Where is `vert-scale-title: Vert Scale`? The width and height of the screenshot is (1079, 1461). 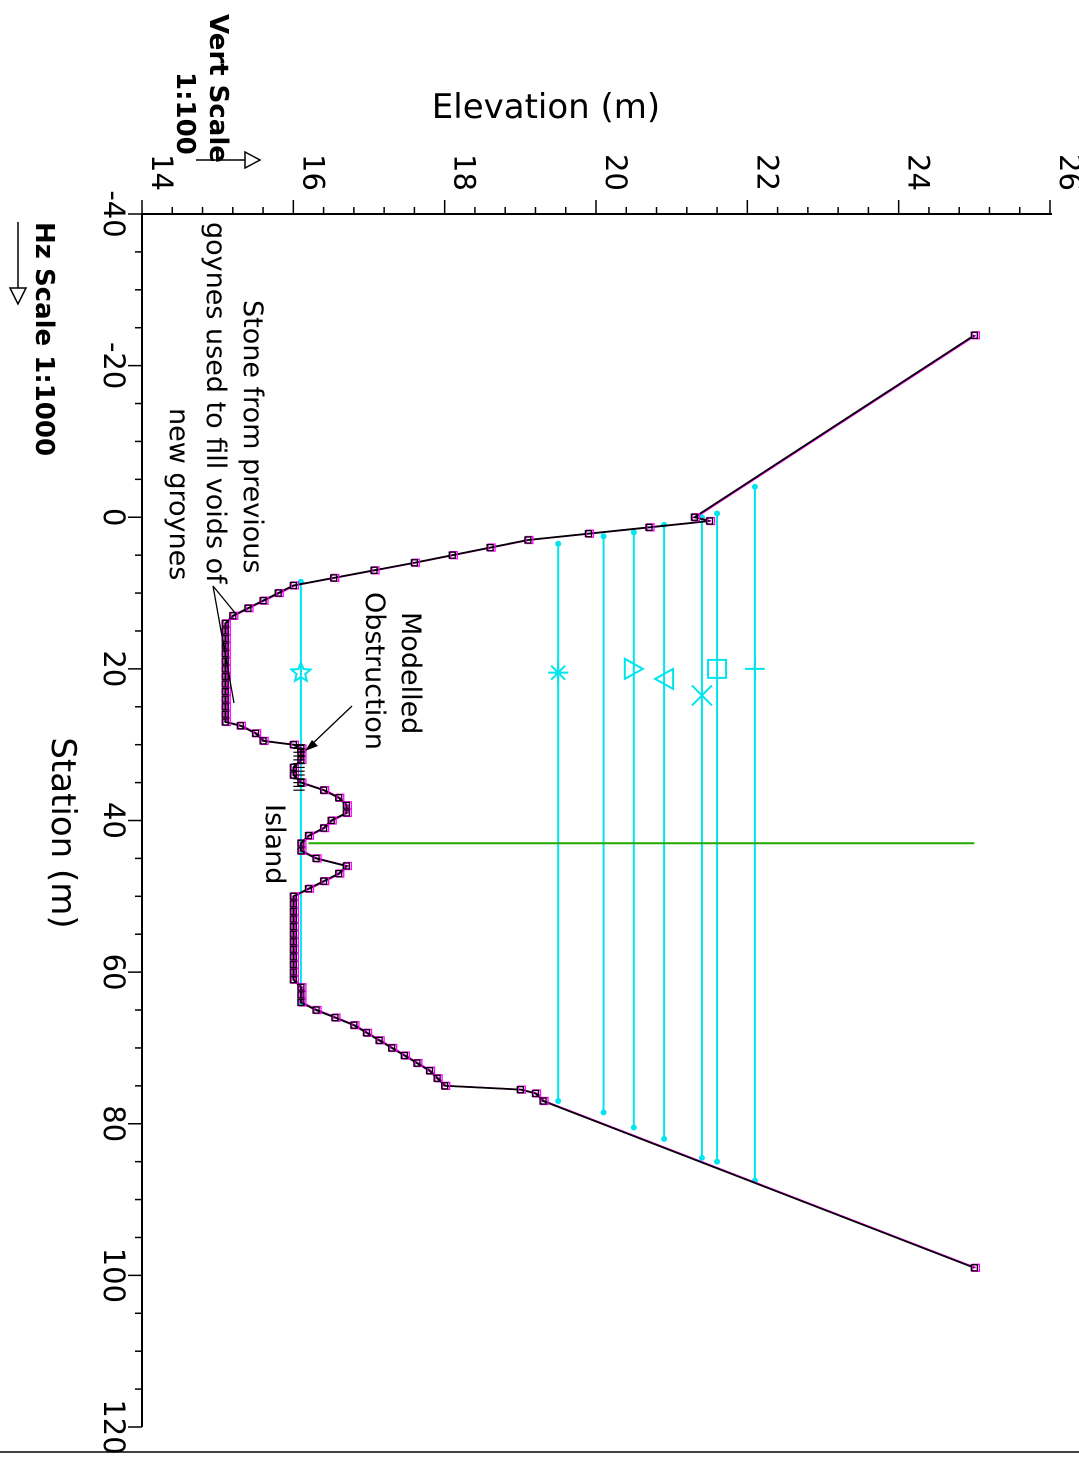
vert-scale-title: Vert Scale is located at coordinates (218, 88).